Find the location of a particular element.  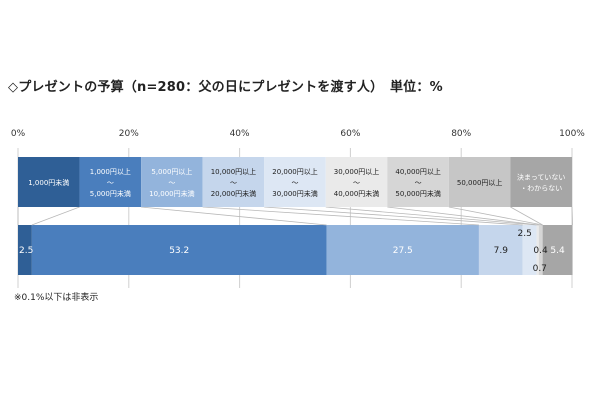

legend-label: 10,000円未満 is located at coordinates (172, 193).